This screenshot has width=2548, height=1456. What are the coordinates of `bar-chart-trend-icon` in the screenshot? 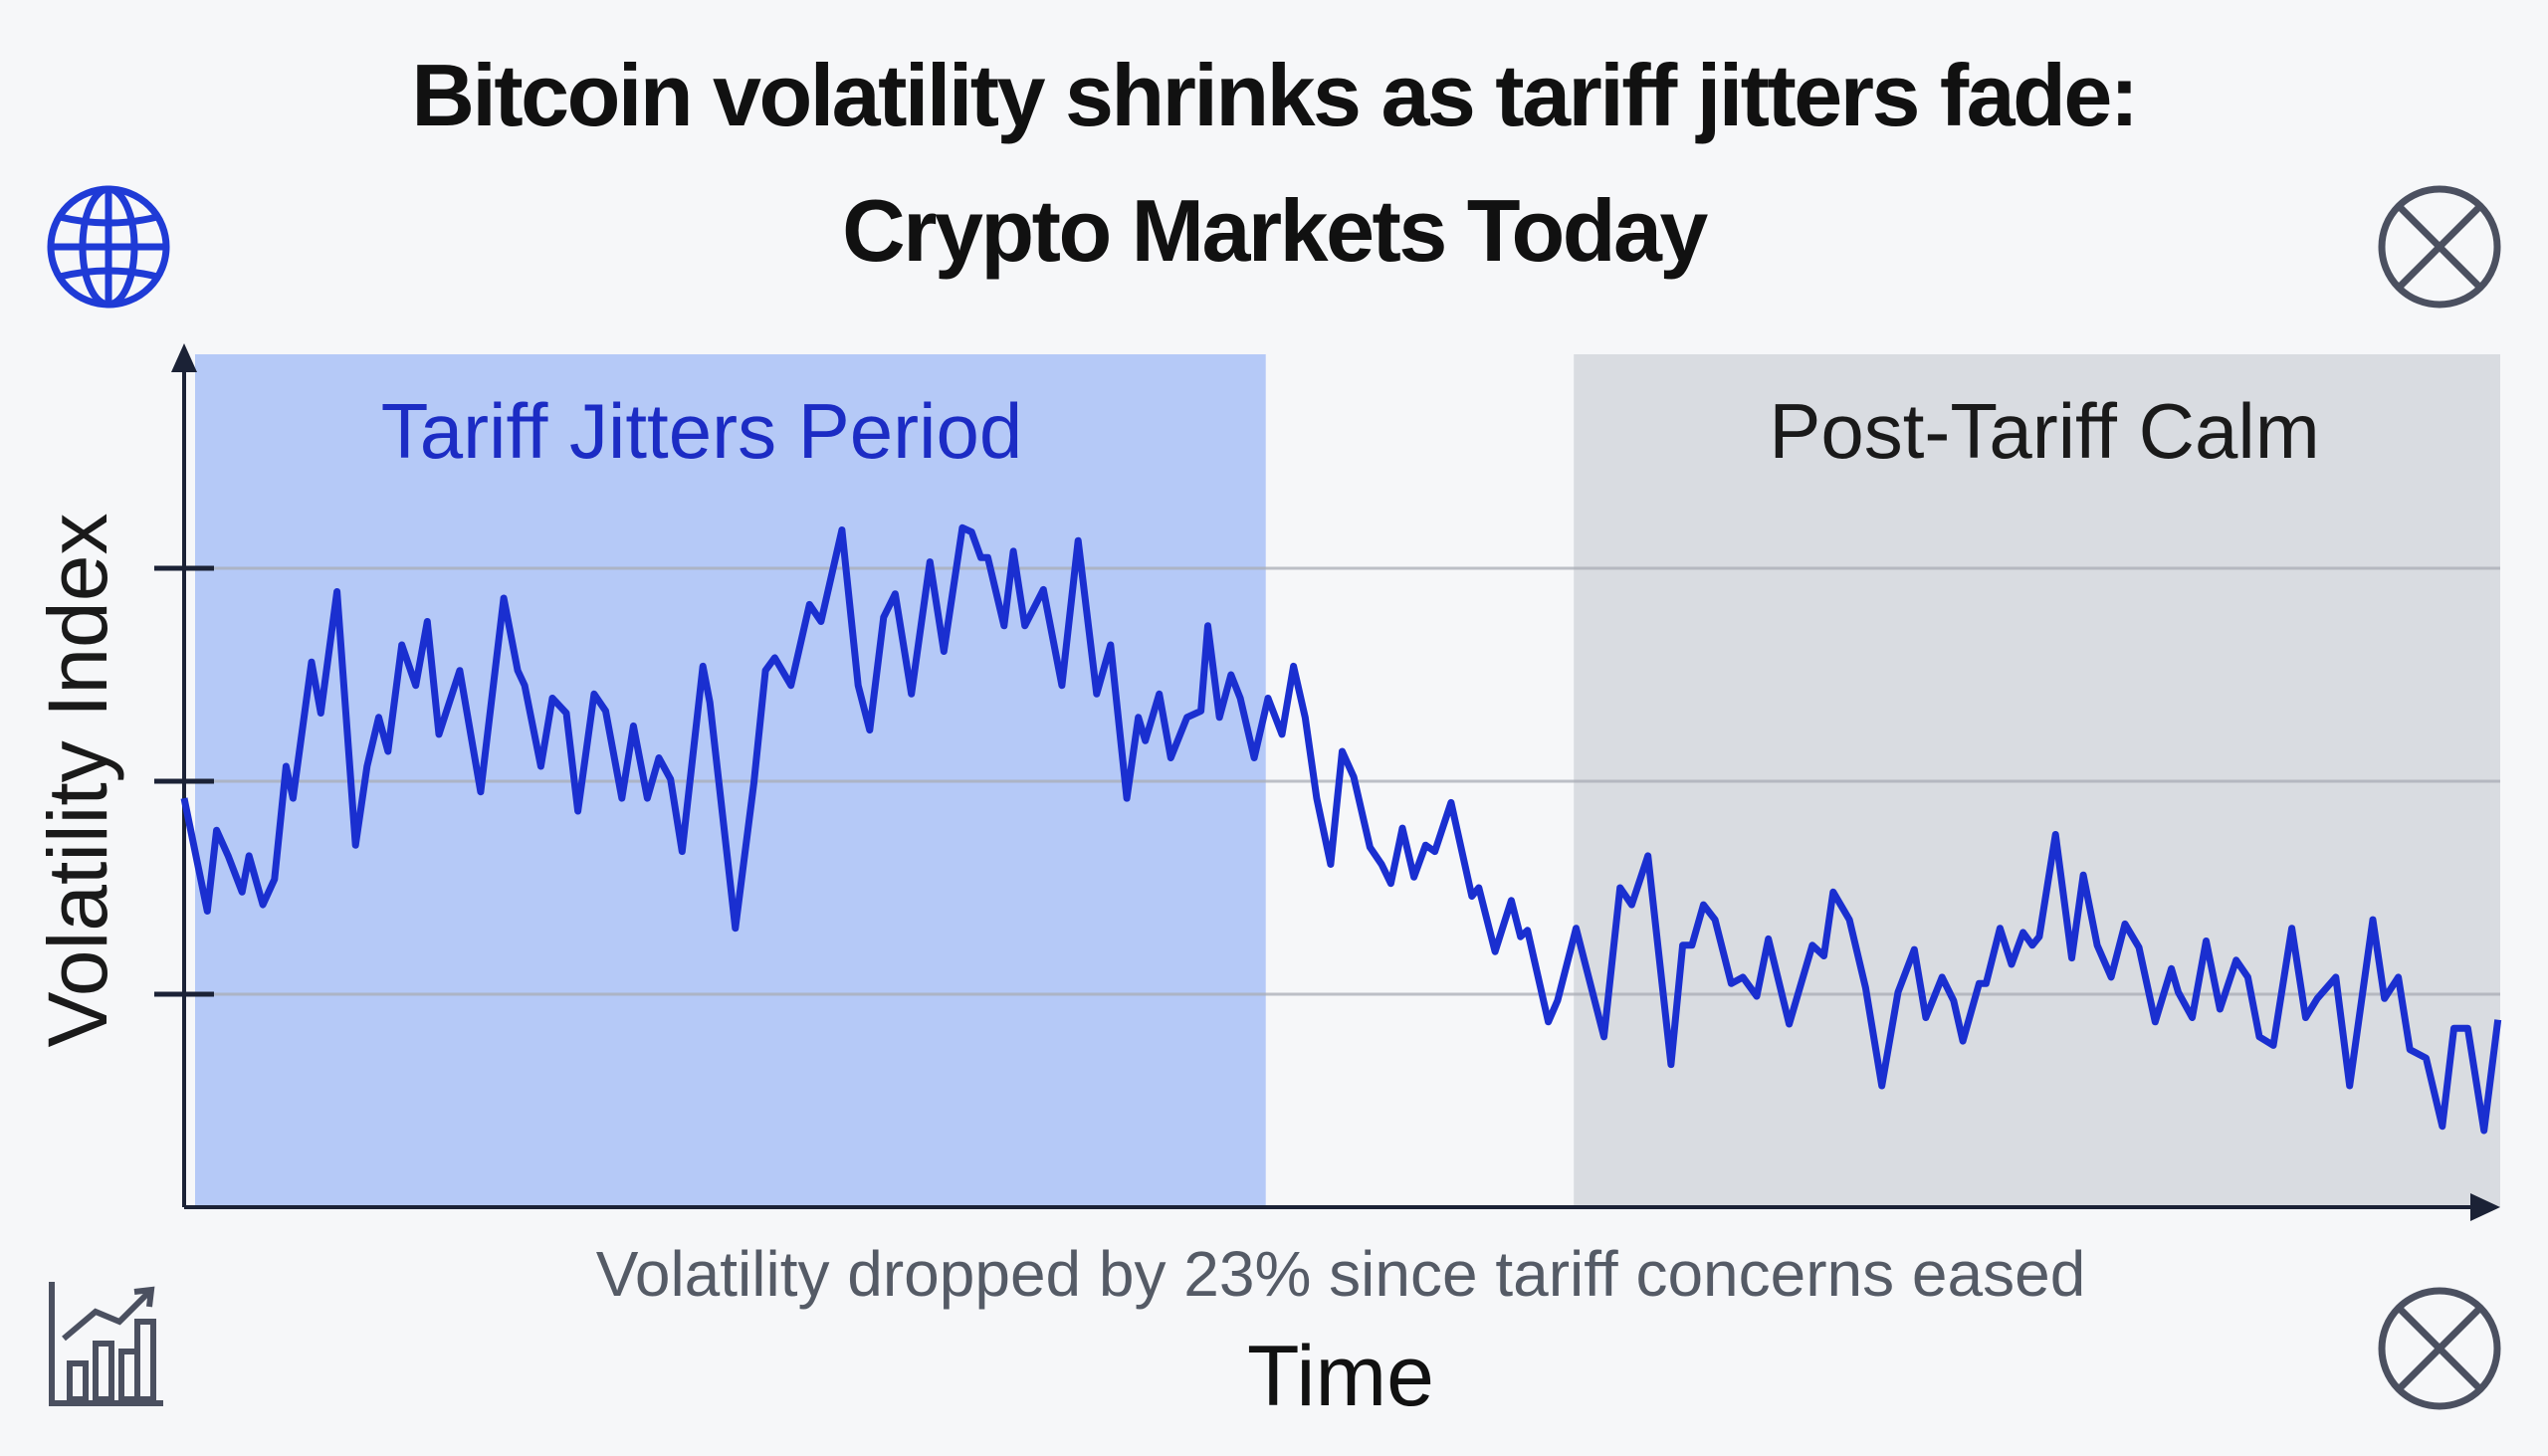 It's located at (106, 1344).